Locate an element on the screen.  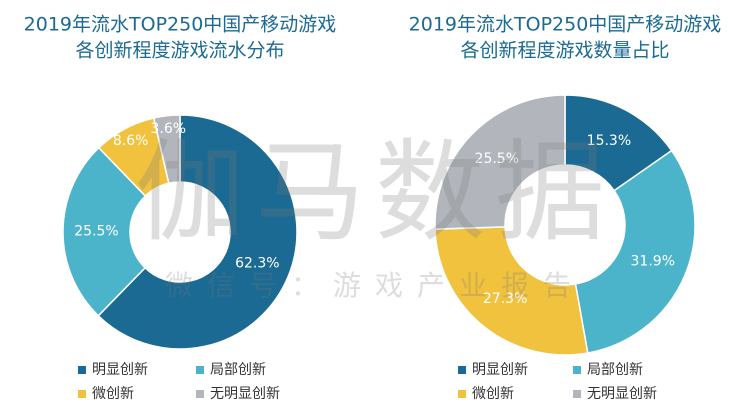
data-label: 8.6% is located at coordinates (131, 141).